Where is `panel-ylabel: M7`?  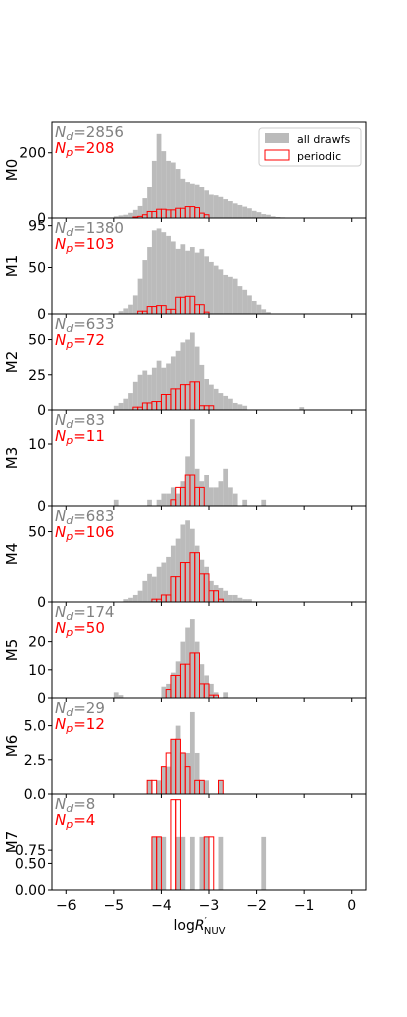
panel-ylabel: M7 is located at coordinates (12, 842).